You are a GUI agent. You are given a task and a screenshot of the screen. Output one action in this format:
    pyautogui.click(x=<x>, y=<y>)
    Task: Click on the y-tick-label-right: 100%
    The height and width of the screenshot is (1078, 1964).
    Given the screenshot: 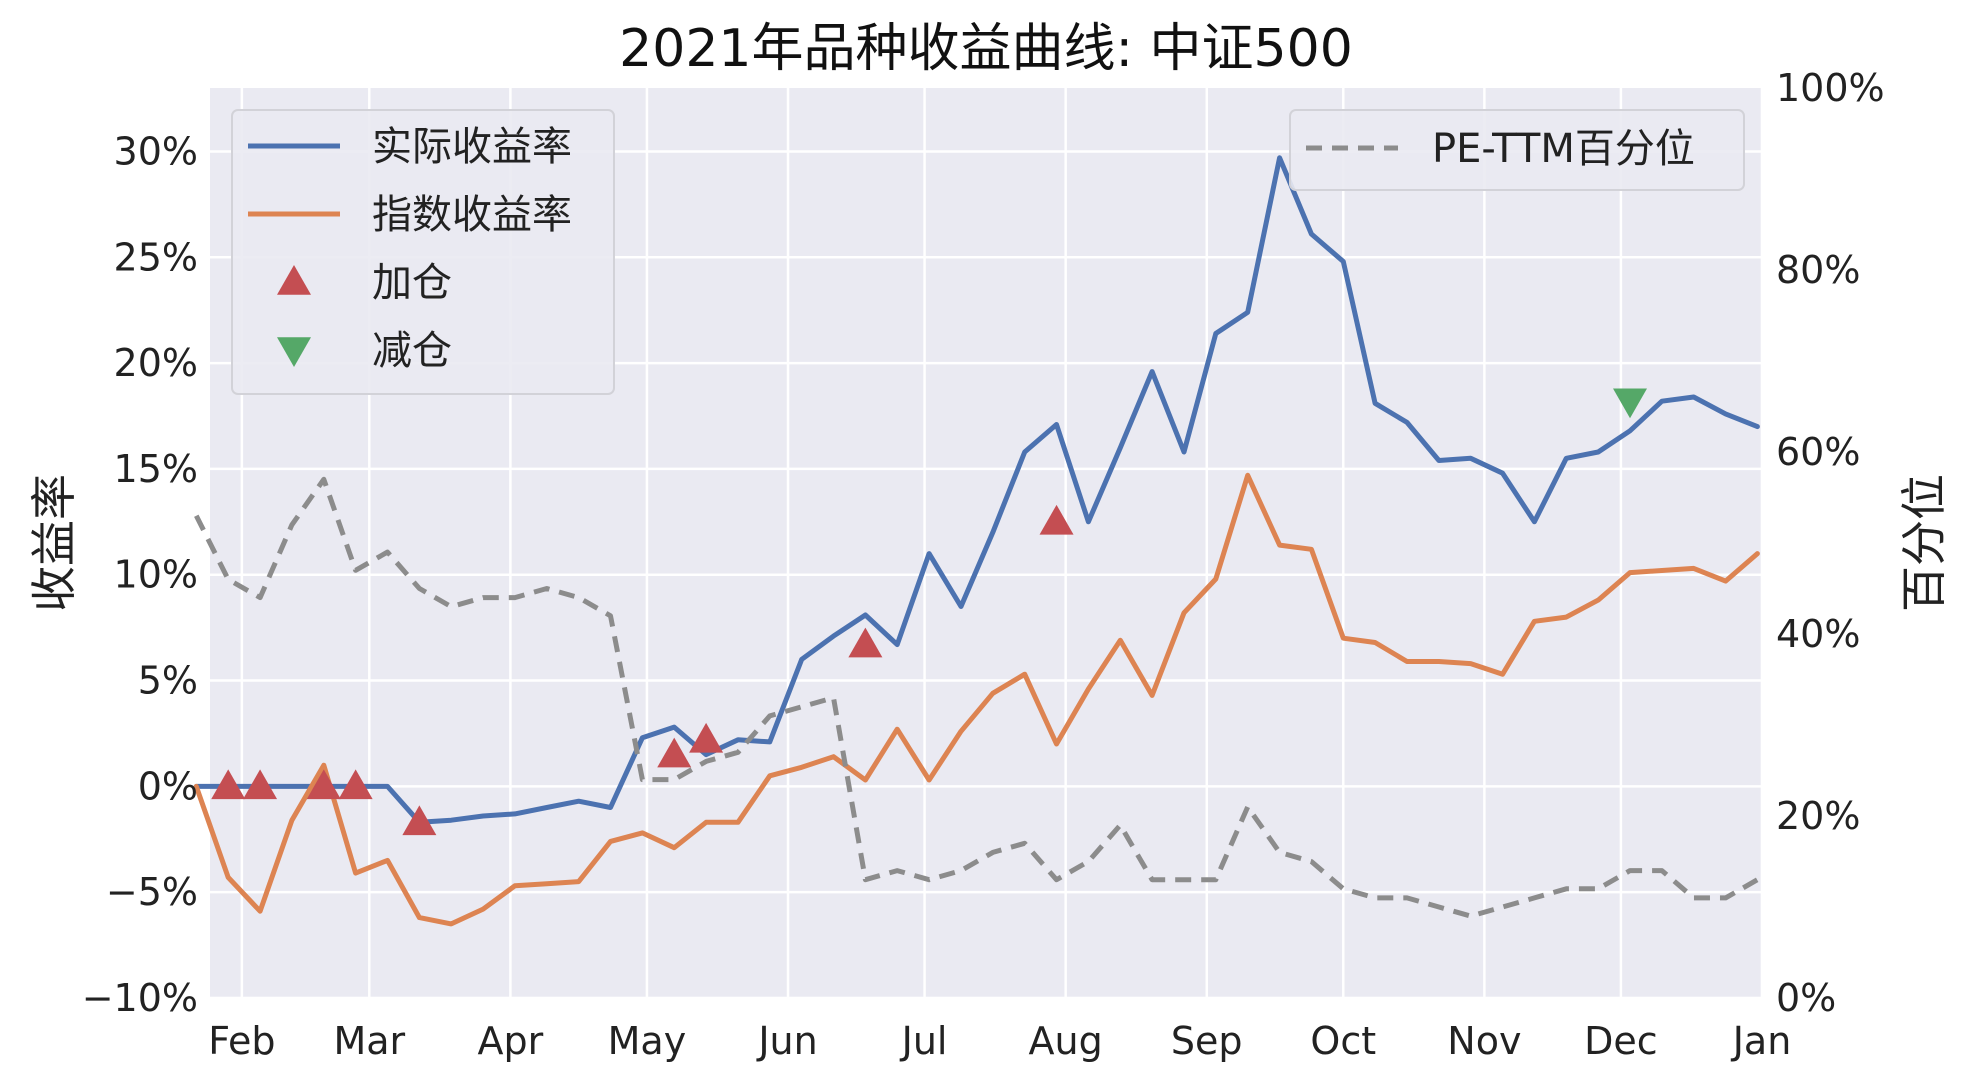 What is the action you would take?
    pyautogui.click(x=1830, y=88)
    